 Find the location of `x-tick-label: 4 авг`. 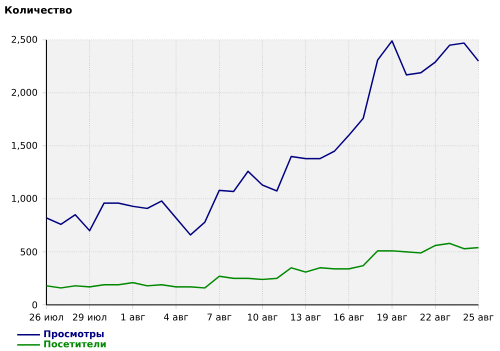

x-tick-label: 4 авг is located at coordinates (176, 317).